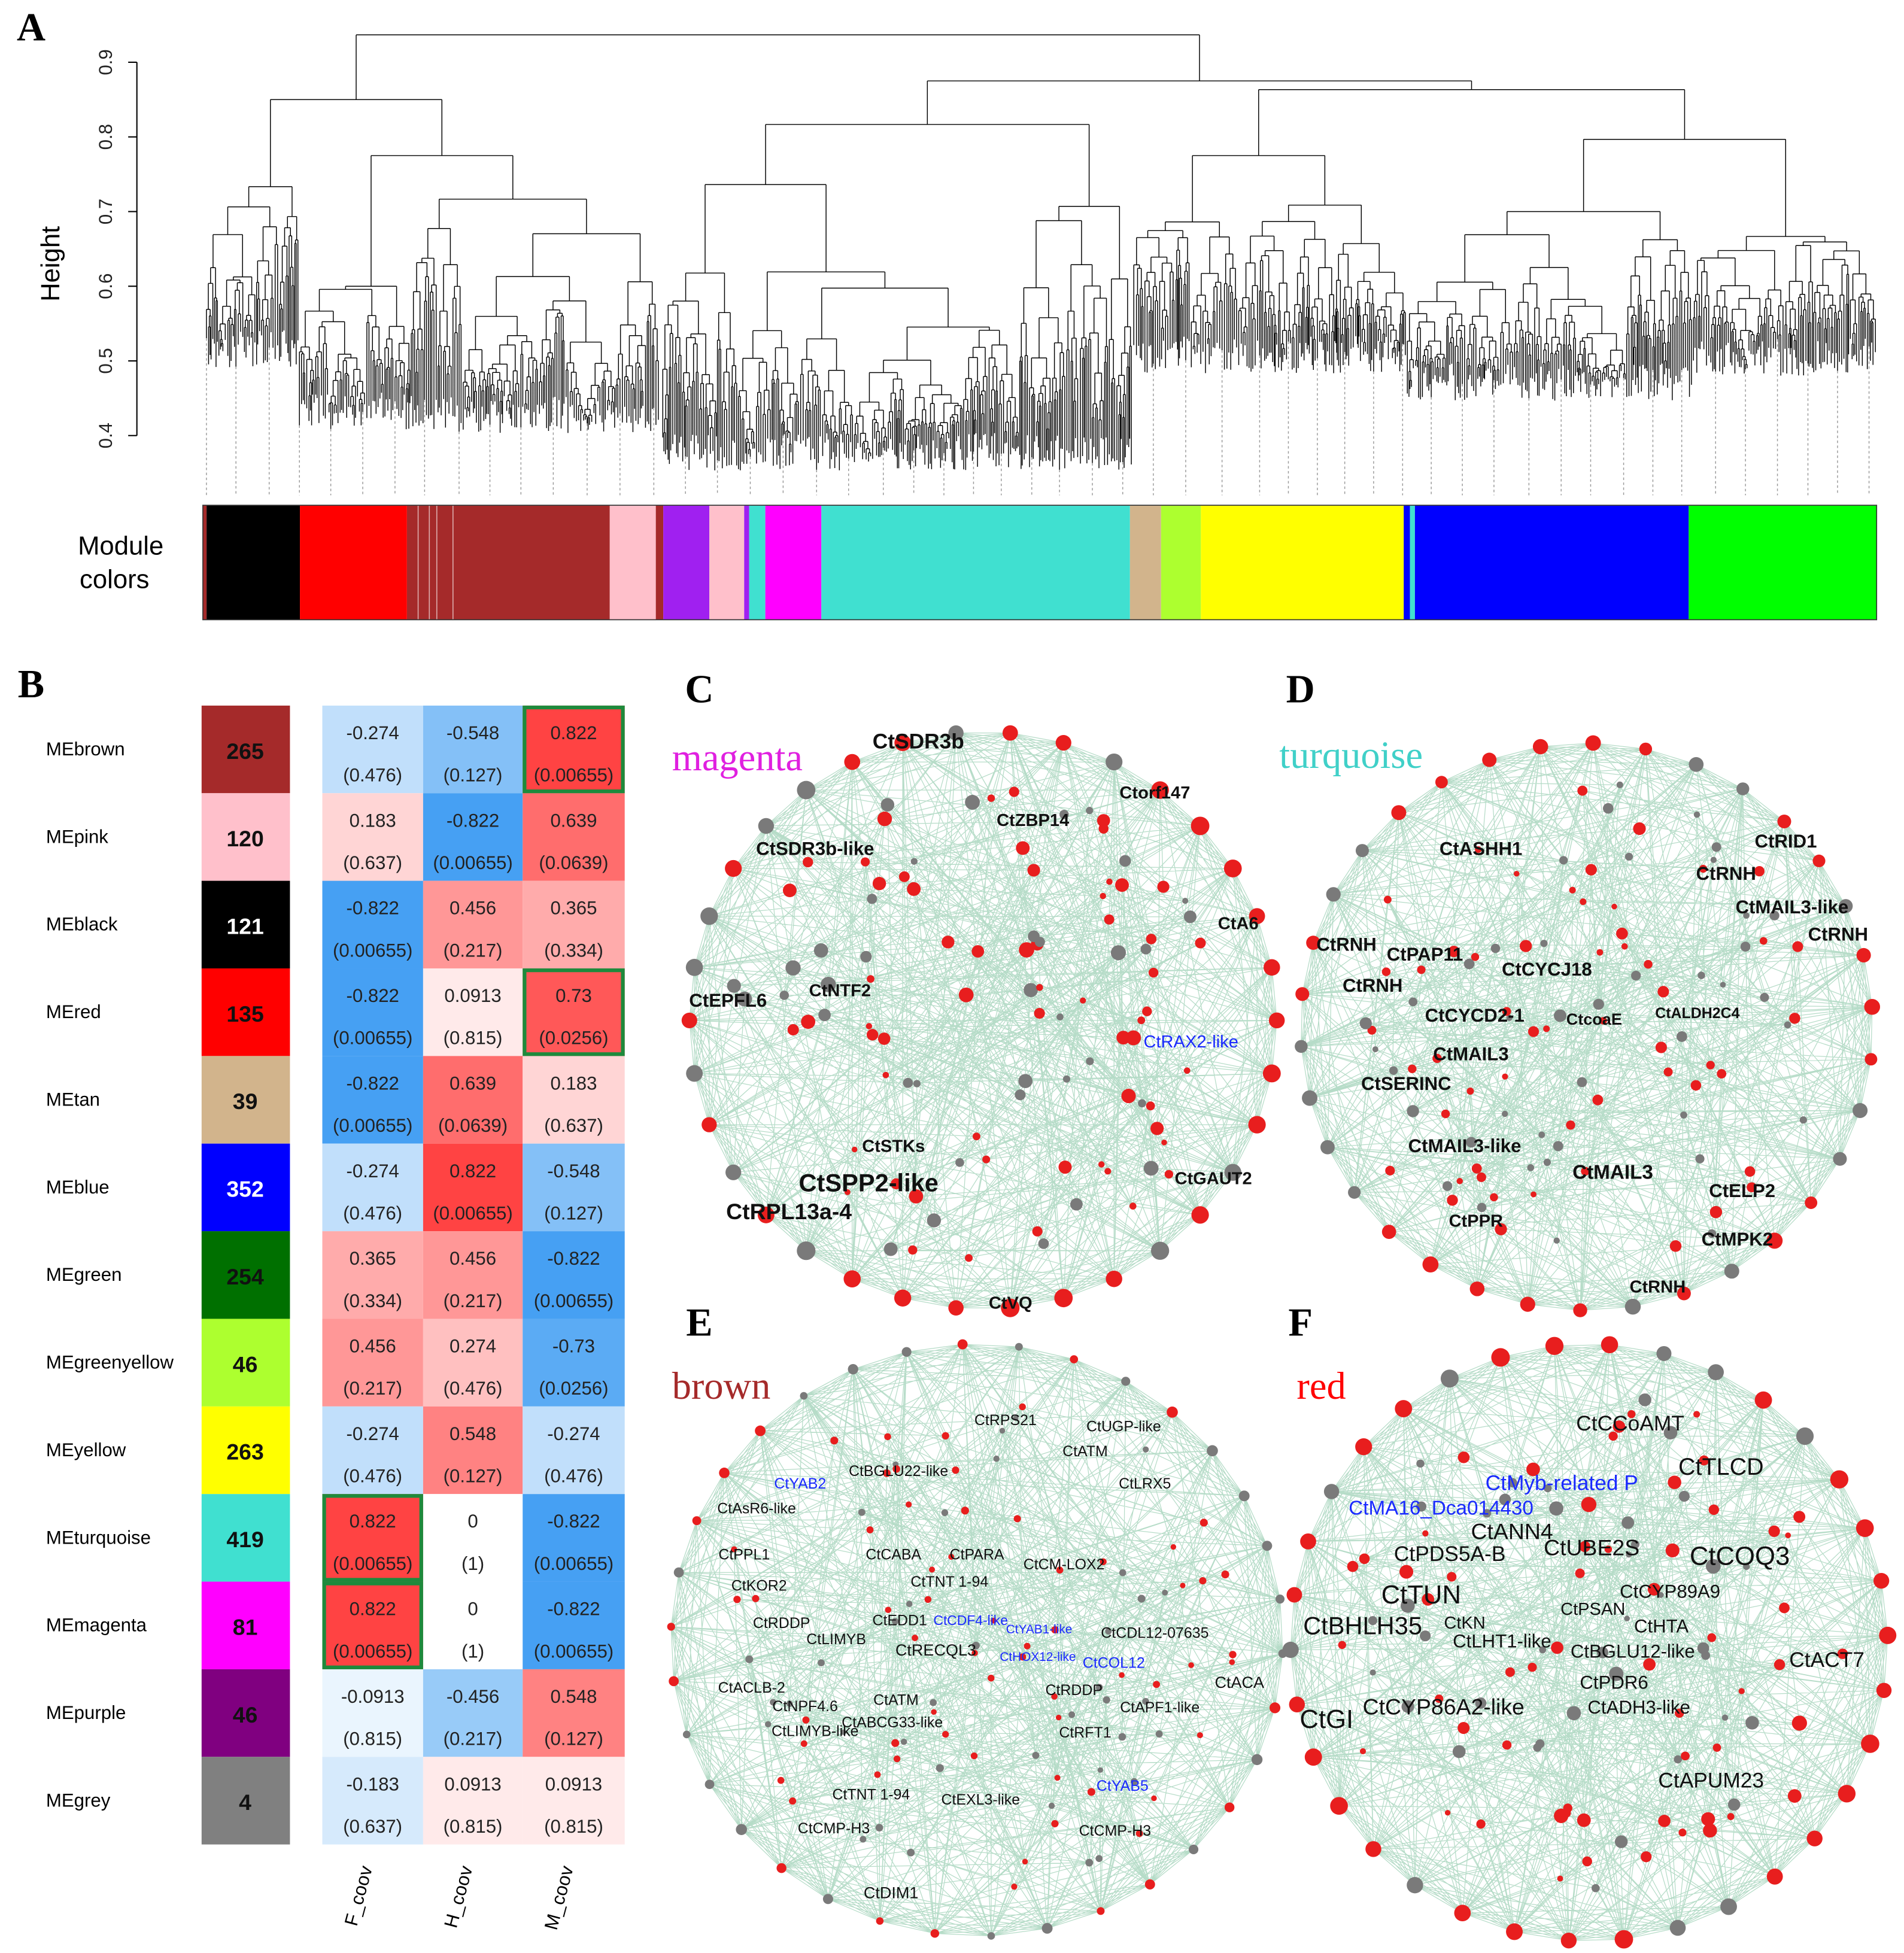  Describe the element at coordinates (1465, 1145) in the screenshot. I see `gene-label: CtMAIL3-like` at that location.